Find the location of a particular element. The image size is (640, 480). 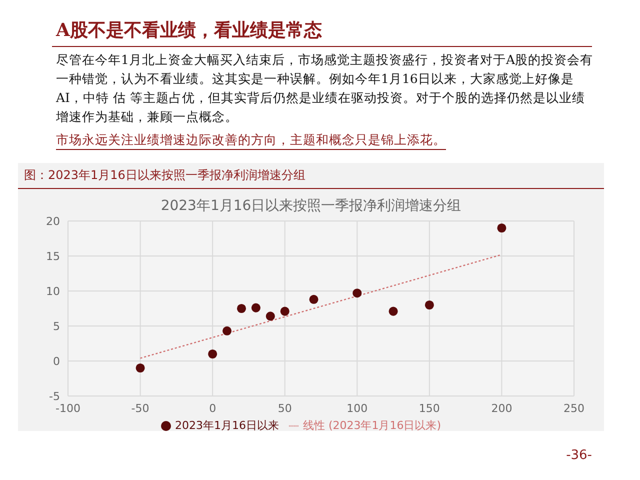

y-tick-label: 20 is located at coordinates (53, 221).